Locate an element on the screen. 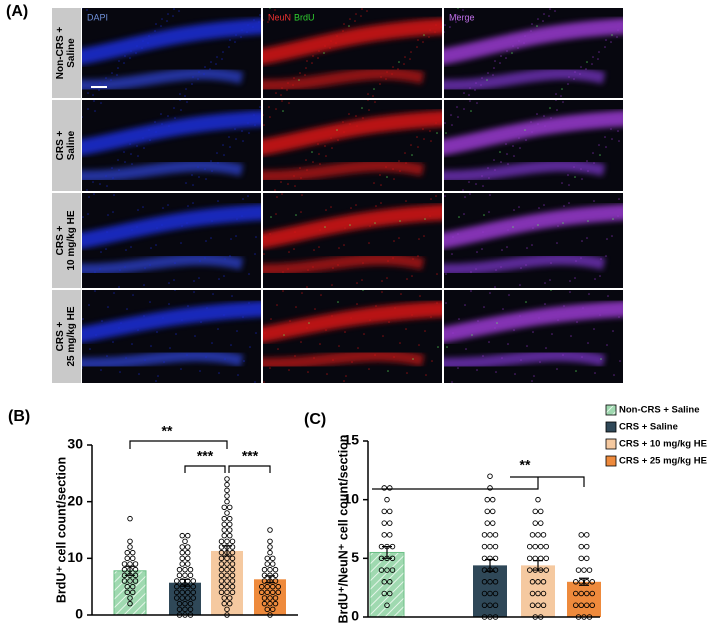 Image resolution: width=707 pixels, height=626 pixels. y-axis-label: BrdU⁺ cell count/section is located at coordinates (61, 530).